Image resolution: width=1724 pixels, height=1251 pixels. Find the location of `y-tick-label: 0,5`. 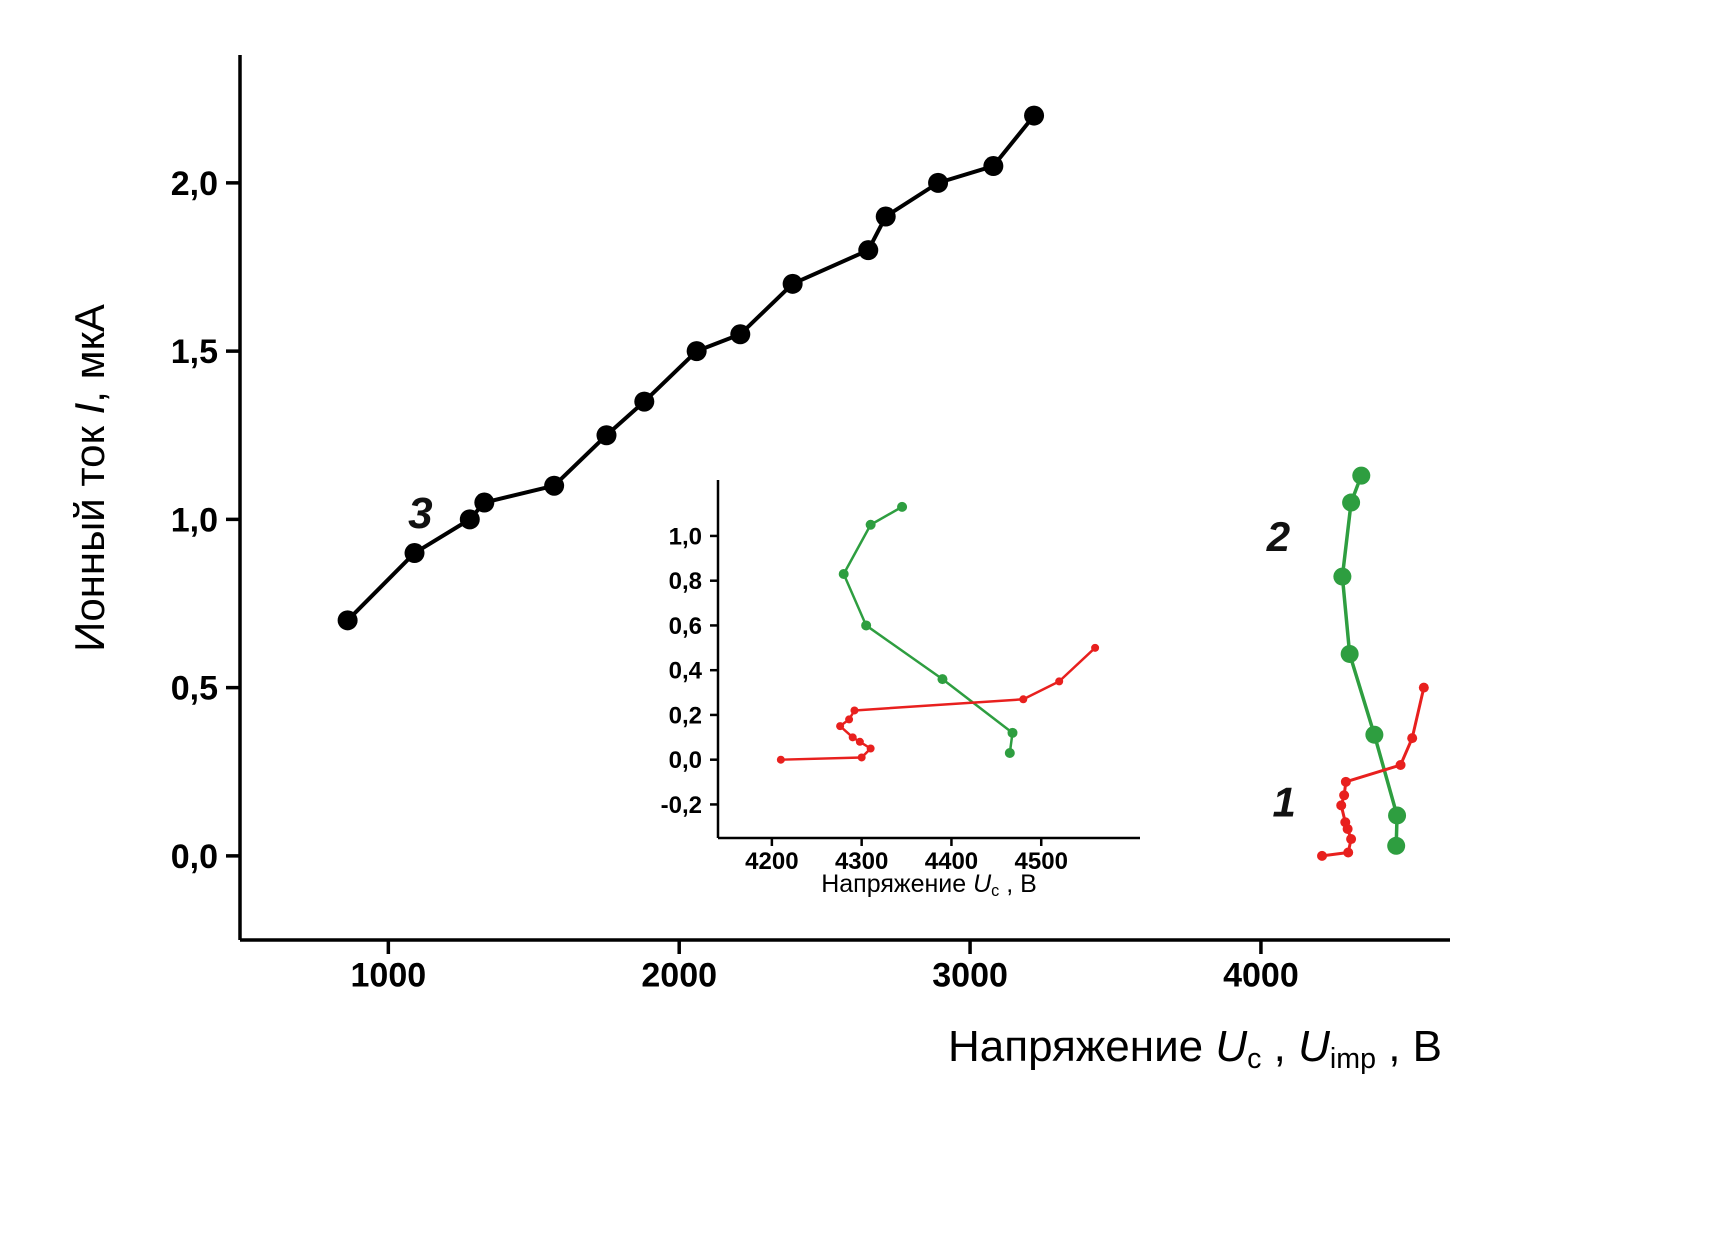

y-tick-label: 0,5 is located at coordinates (194, 689).